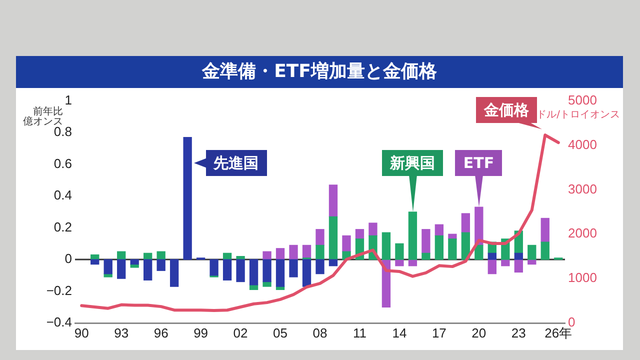 The image size is (640, 360). What do you see at coordinates (240, 332) in the screenshot?
I see `x-tick-label: 02` at bounding box center [240, 332].